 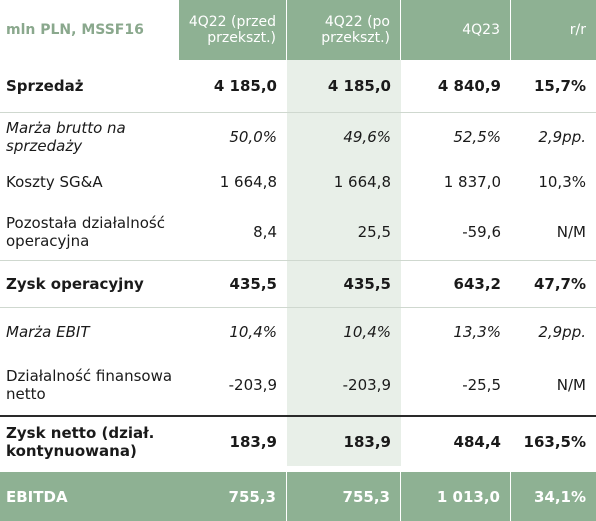 I want to click on cell-value: 484,4, so click(x=477, y=441).